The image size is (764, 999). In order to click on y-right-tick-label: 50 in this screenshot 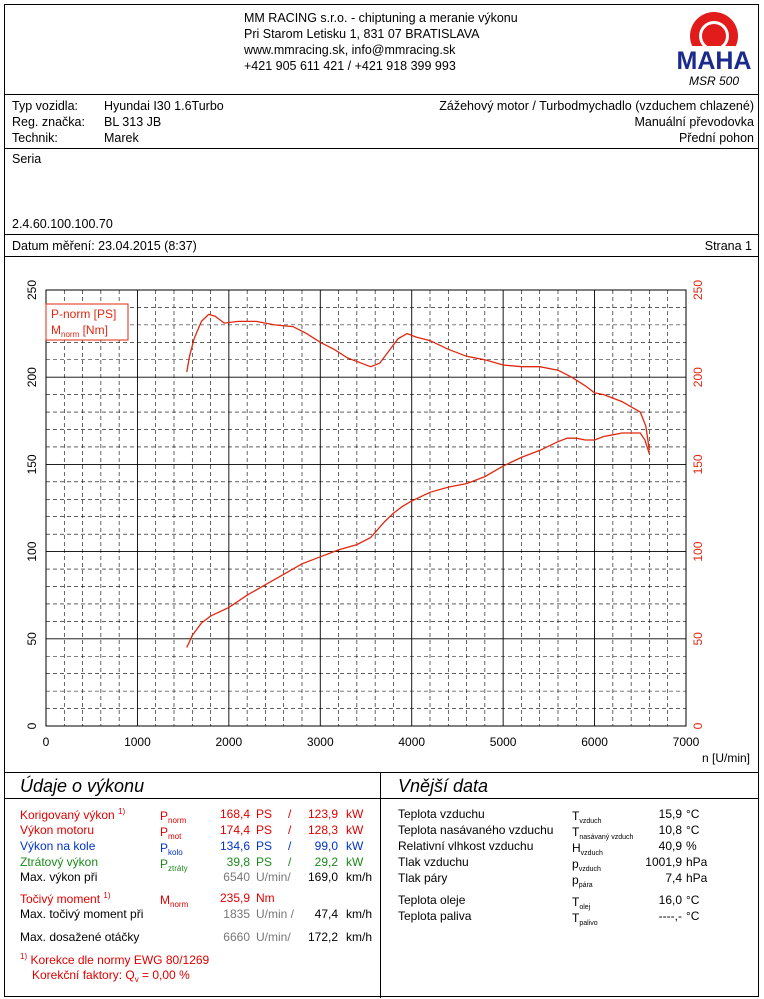, I will do `click(698, 639)`.